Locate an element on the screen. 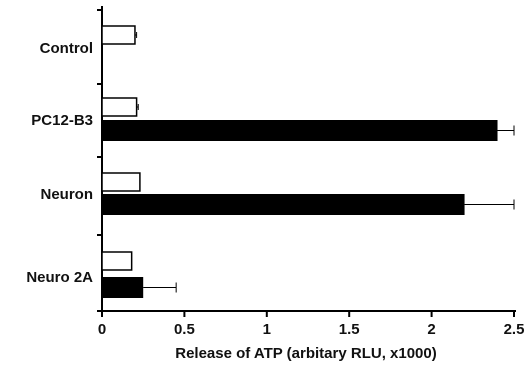 The image size is (527, 373). category-label: PC12-B3 is located at coordinates (62, 120).